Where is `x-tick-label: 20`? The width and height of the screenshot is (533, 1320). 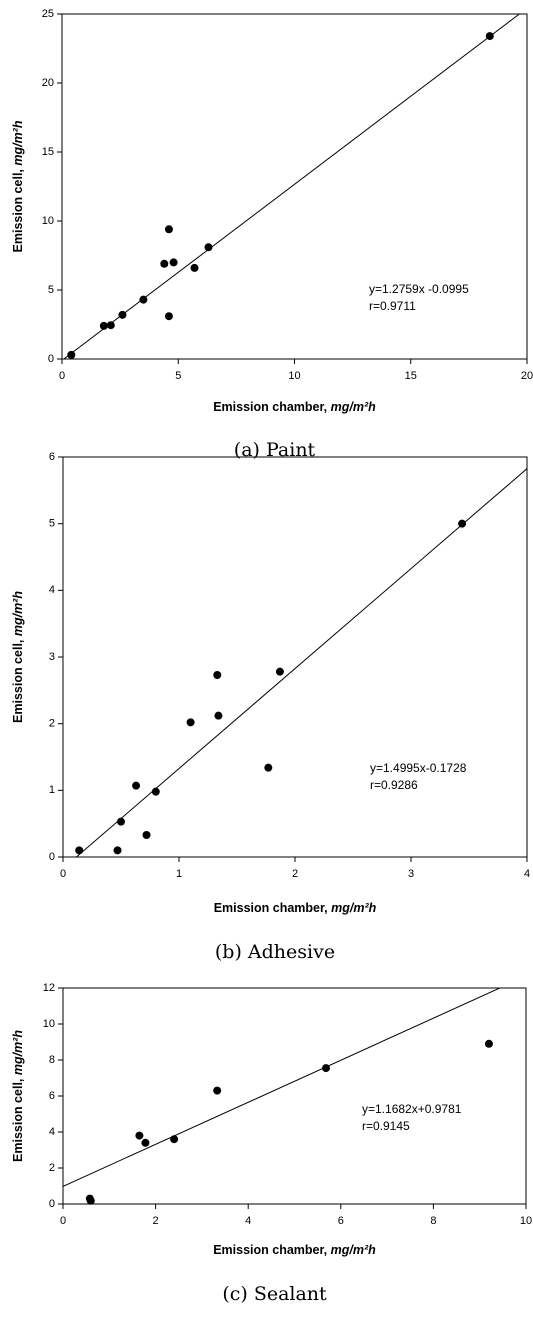 x-tick-label: 20 is located at coordinates (527, 376).